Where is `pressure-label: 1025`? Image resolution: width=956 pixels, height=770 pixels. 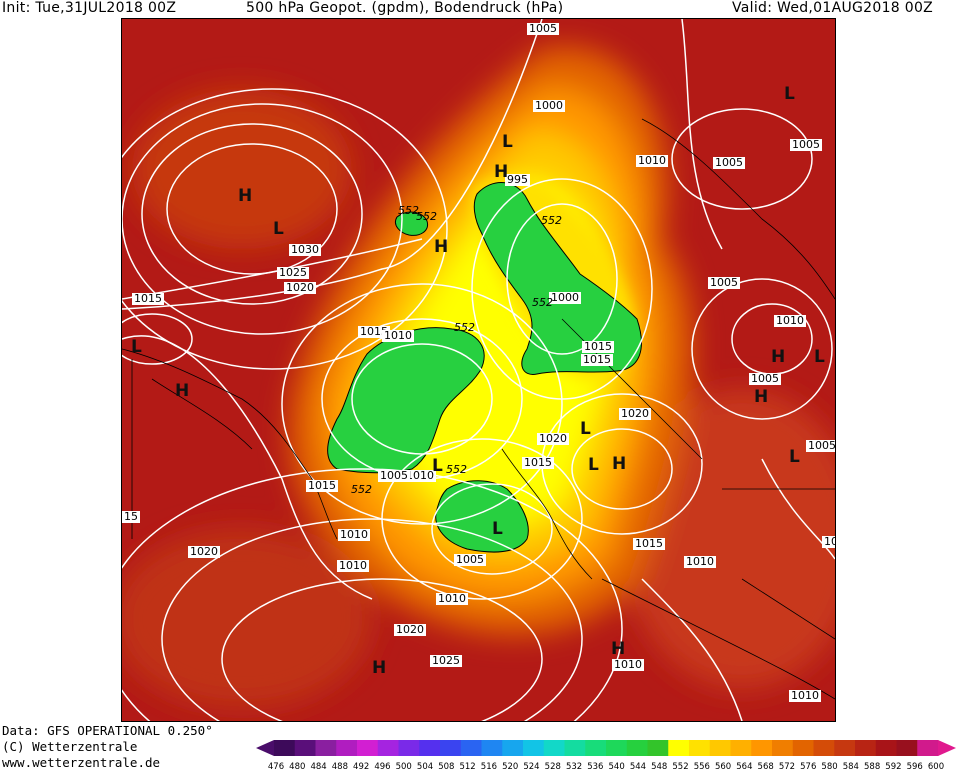
pressure-label: 1025 is located at coordinates (293, 272).